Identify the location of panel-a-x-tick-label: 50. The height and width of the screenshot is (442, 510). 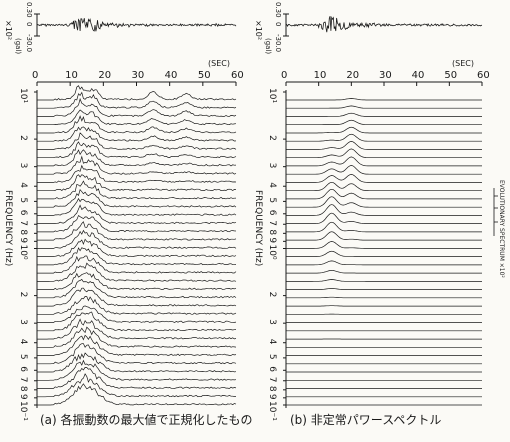
(204, 75).